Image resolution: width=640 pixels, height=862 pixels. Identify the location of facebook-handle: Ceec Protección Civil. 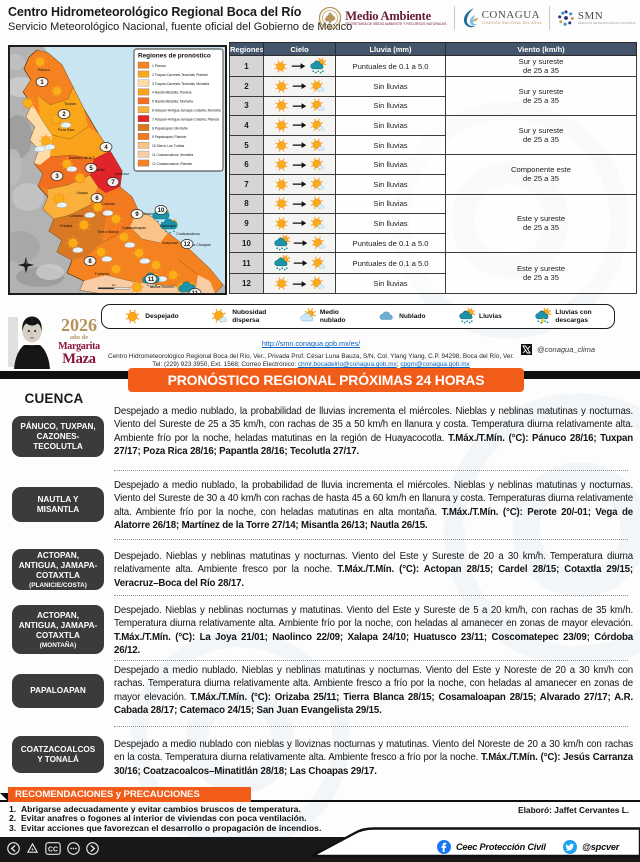
(491, 847).